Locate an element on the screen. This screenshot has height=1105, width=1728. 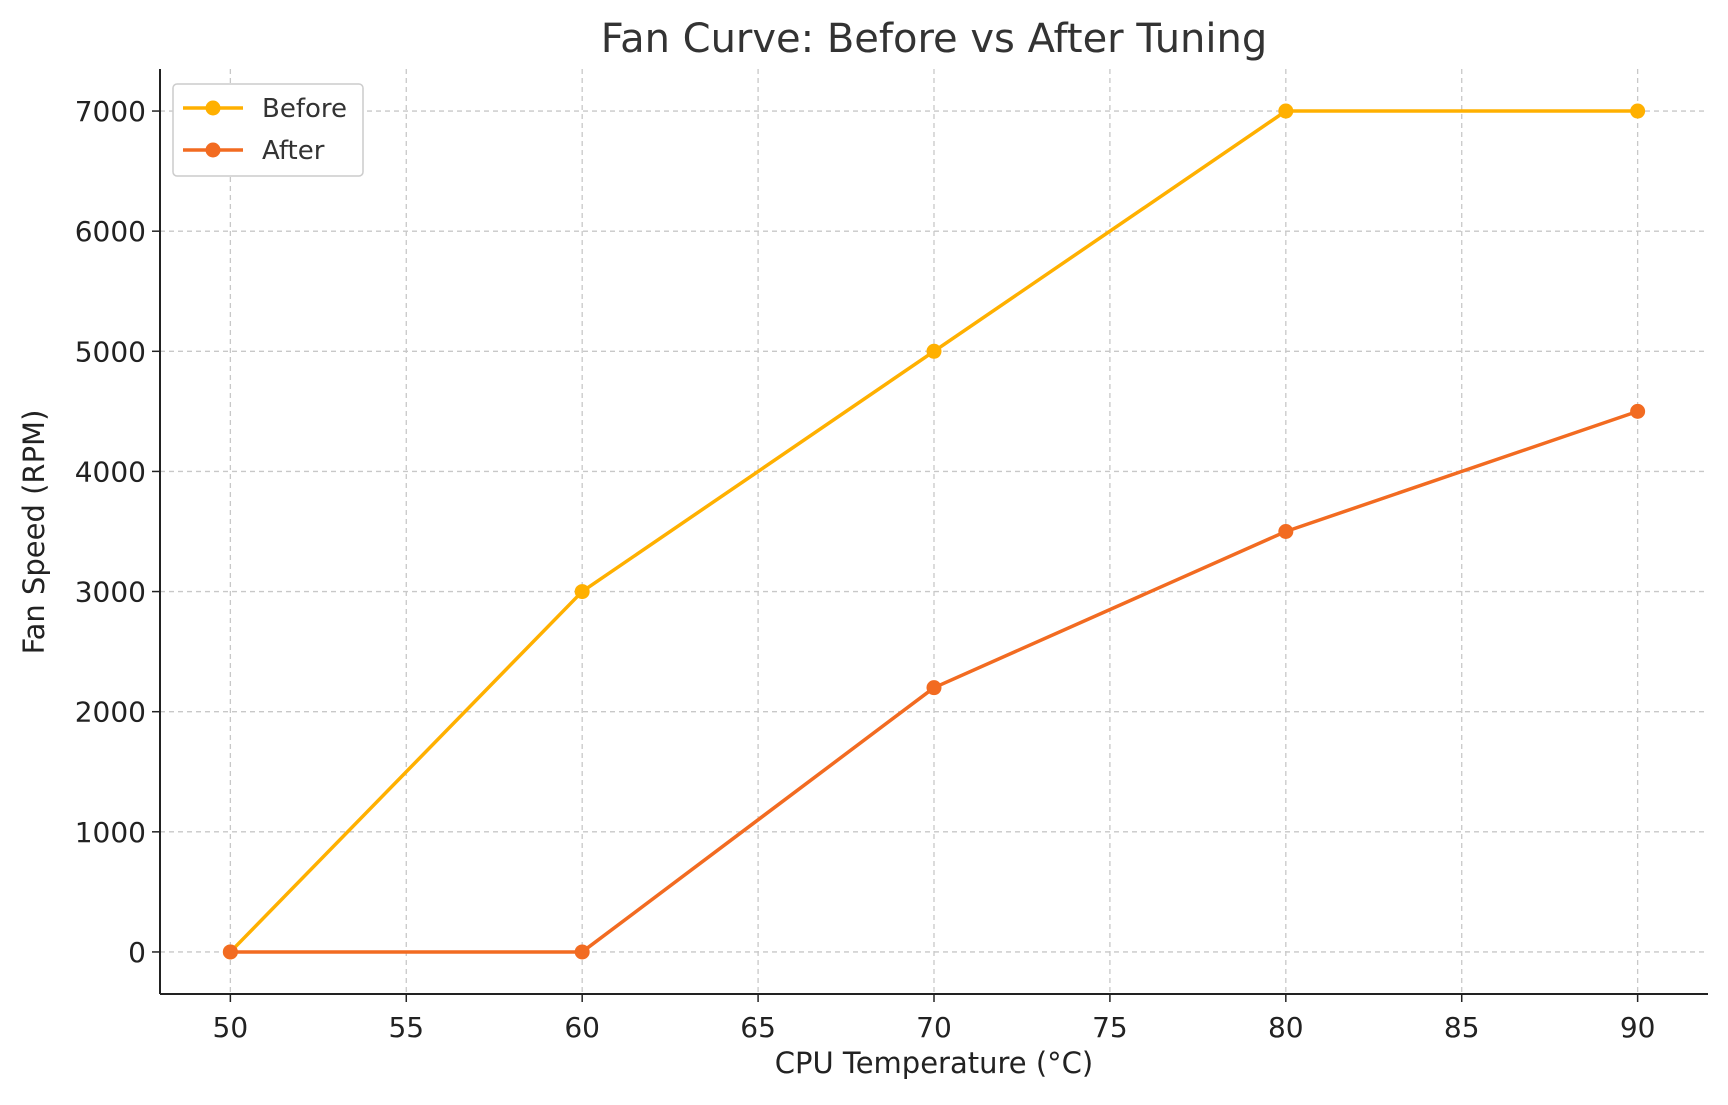
x-tick-label: 50 is located at coordinates (231, 1027).